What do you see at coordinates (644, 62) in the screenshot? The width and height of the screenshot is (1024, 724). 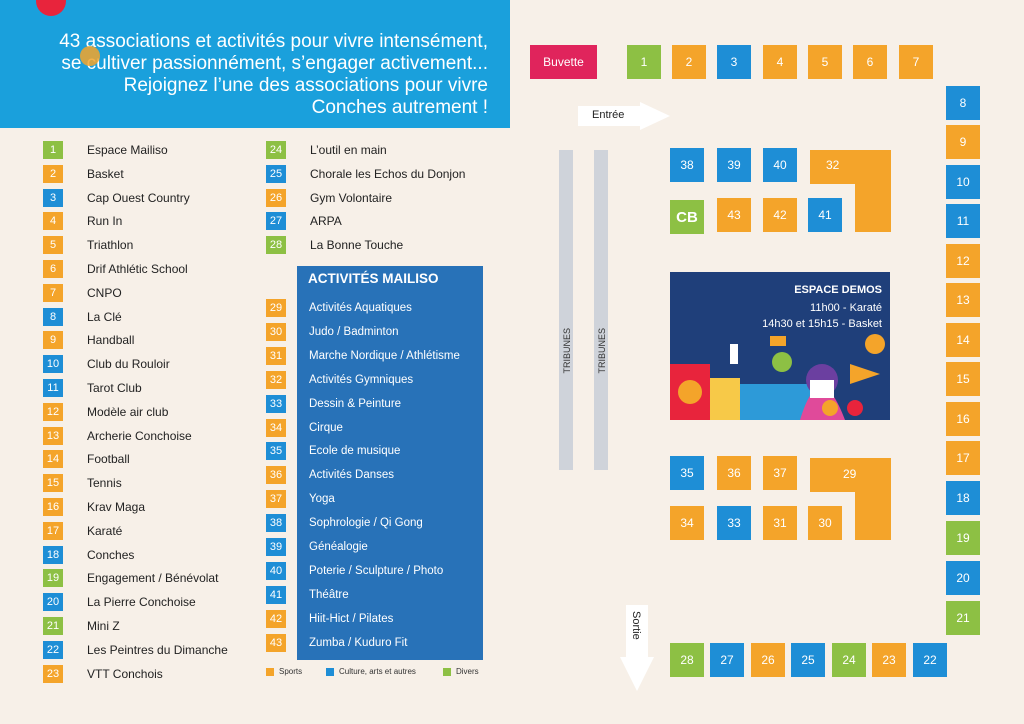 I see `booth: 1` at bounding box center [644, 62].